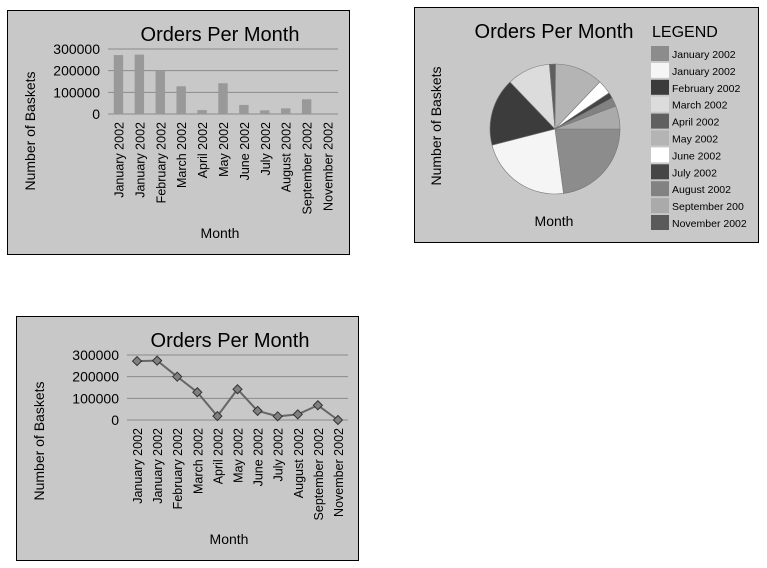 The width and height of the screenshot is (767, 568). What do you see at coordinates (708, 207) in the screenshot?
I see `legend-label: September 200` at bounding box center [708, 207].